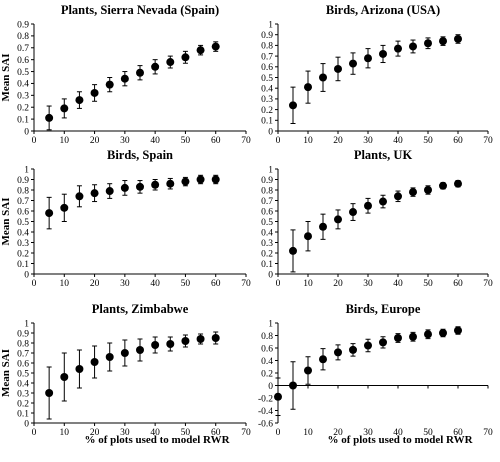 This screenshot has width=500, height=462. What do you see at coordinates (140, 10) in the screenshot?
I see `chart-title: Plants, Sierra Nevada (Spain)` at bounding box center [140, 10].